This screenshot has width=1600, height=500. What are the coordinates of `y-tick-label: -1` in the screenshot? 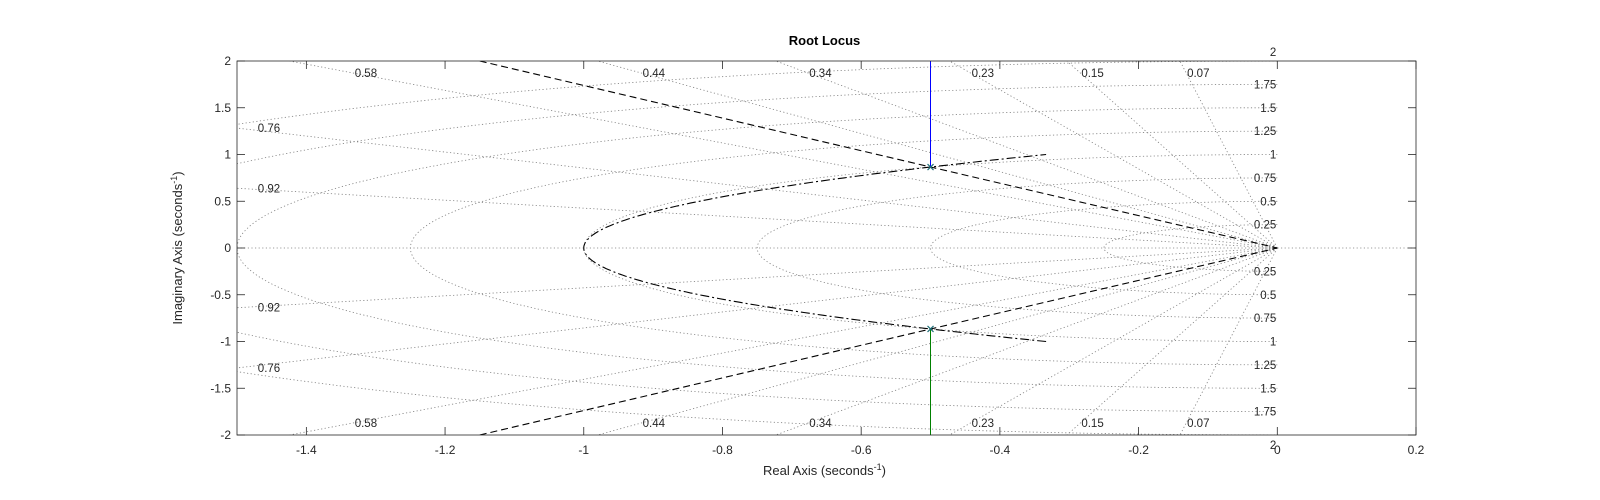 It's located at (225, 342).